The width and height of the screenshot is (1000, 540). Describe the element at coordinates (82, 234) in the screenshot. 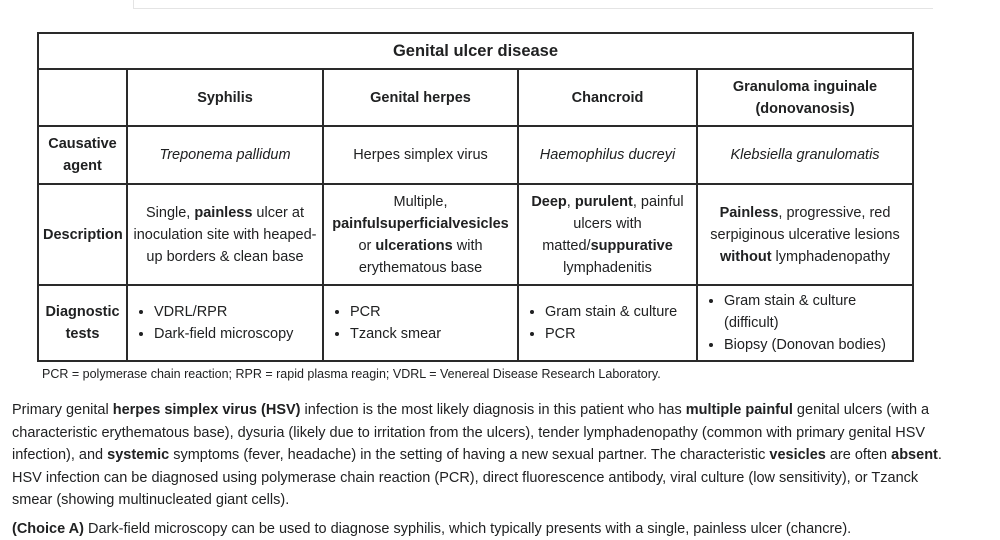

I see `row-header-description: Description` at that location.